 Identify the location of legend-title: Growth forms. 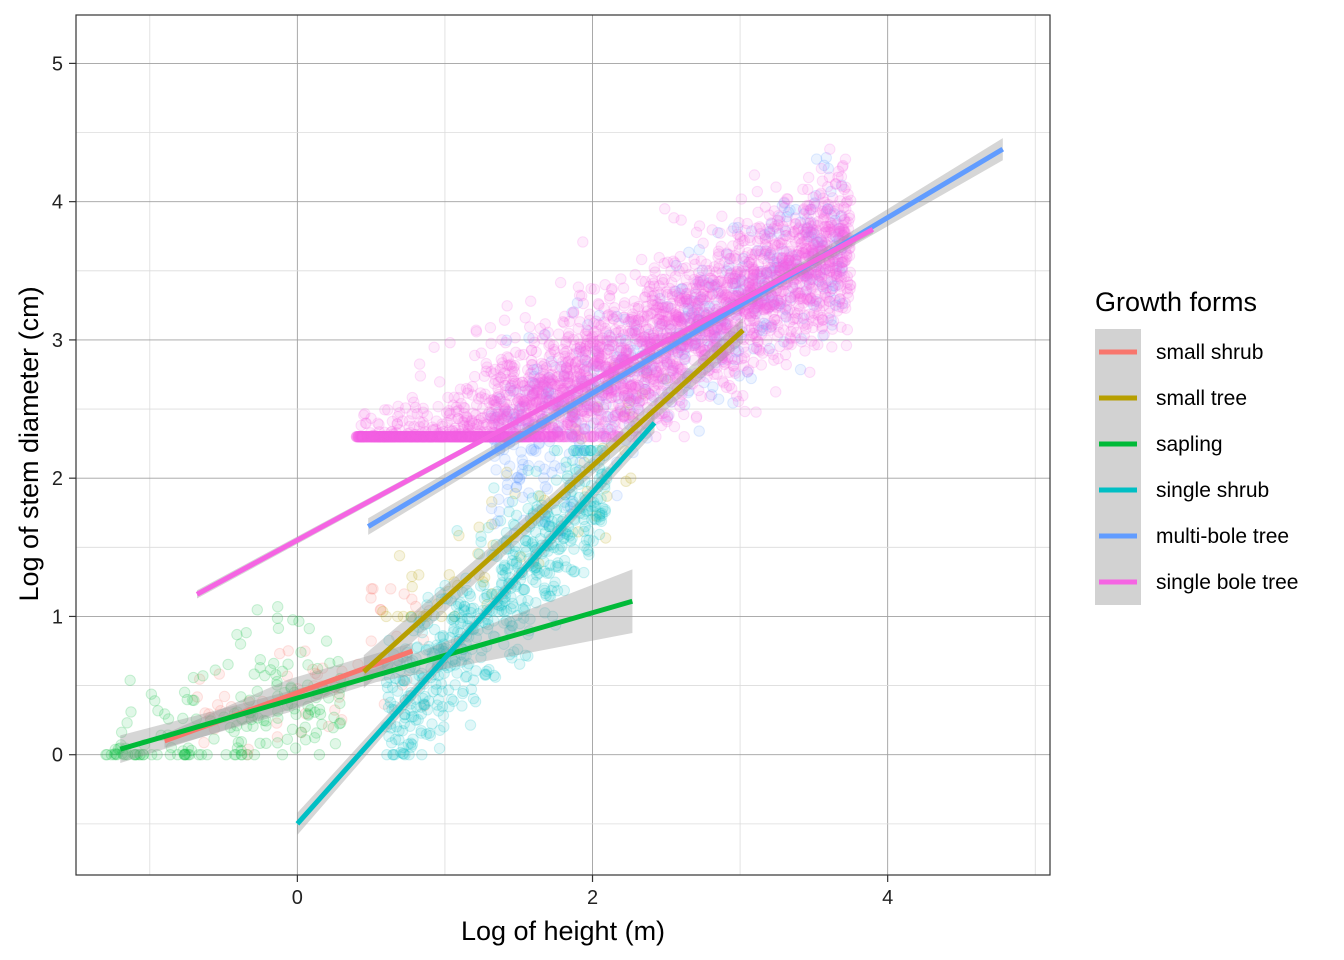
(1176, 302).